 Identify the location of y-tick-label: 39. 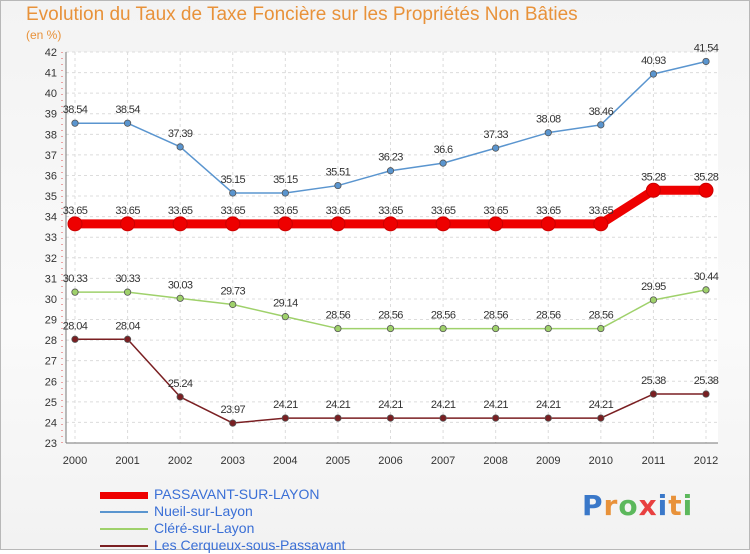
(51, 115).